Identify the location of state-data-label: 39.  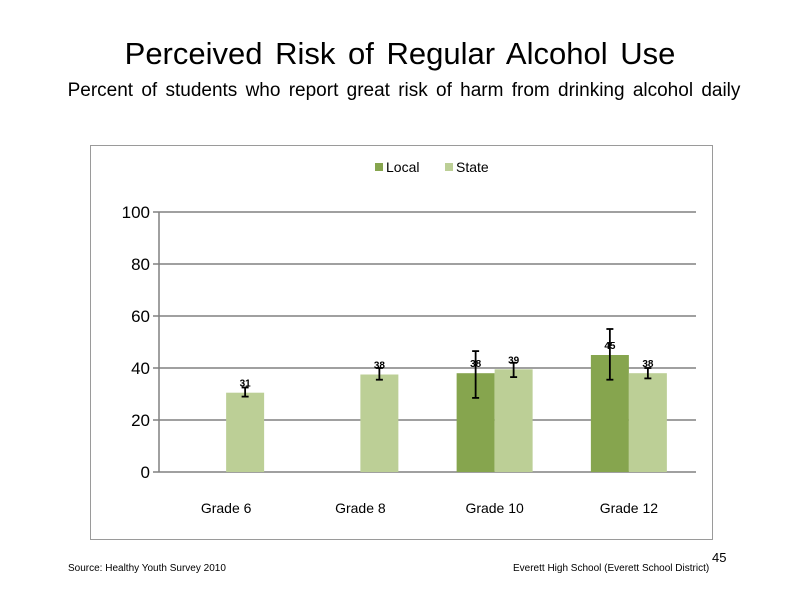
(514, 360).